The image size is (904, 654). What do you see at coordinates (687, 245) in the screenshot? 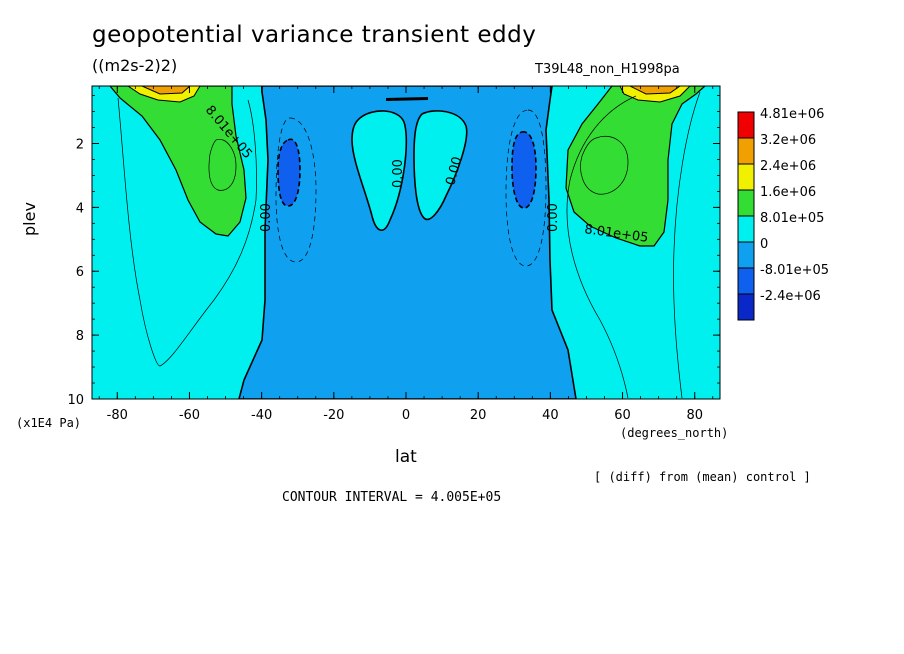
I see `contour-thin-right-outer` at bounding box center [687, 245].